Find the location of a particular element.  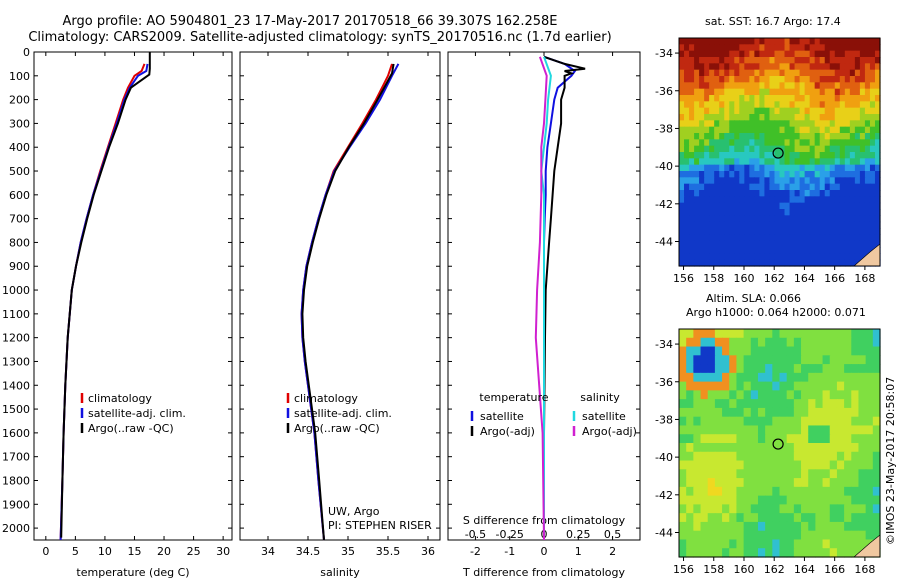

legend-label: satellite is located at coordinates (502, 416).